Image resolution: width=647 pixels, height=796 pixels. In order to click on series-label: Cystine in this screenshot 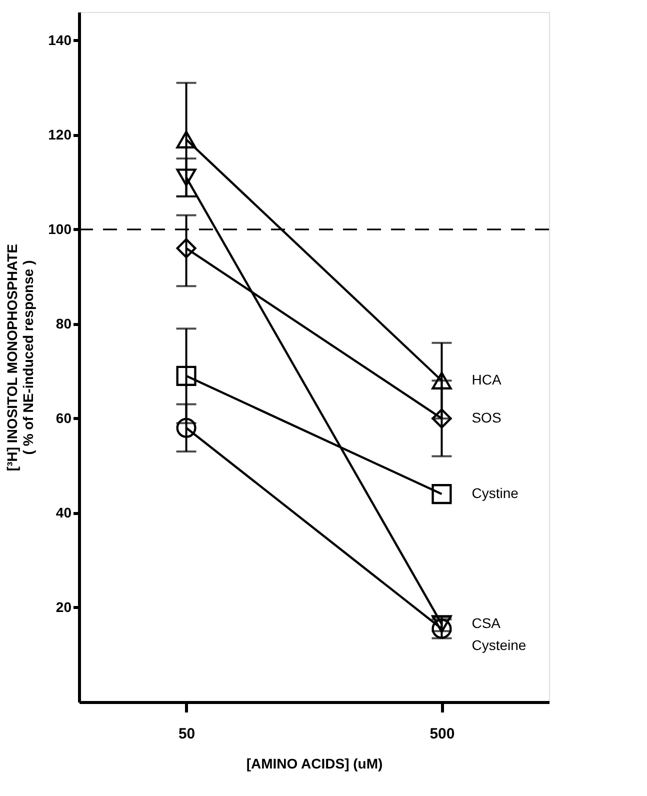, I will do `click(495, 493)`.